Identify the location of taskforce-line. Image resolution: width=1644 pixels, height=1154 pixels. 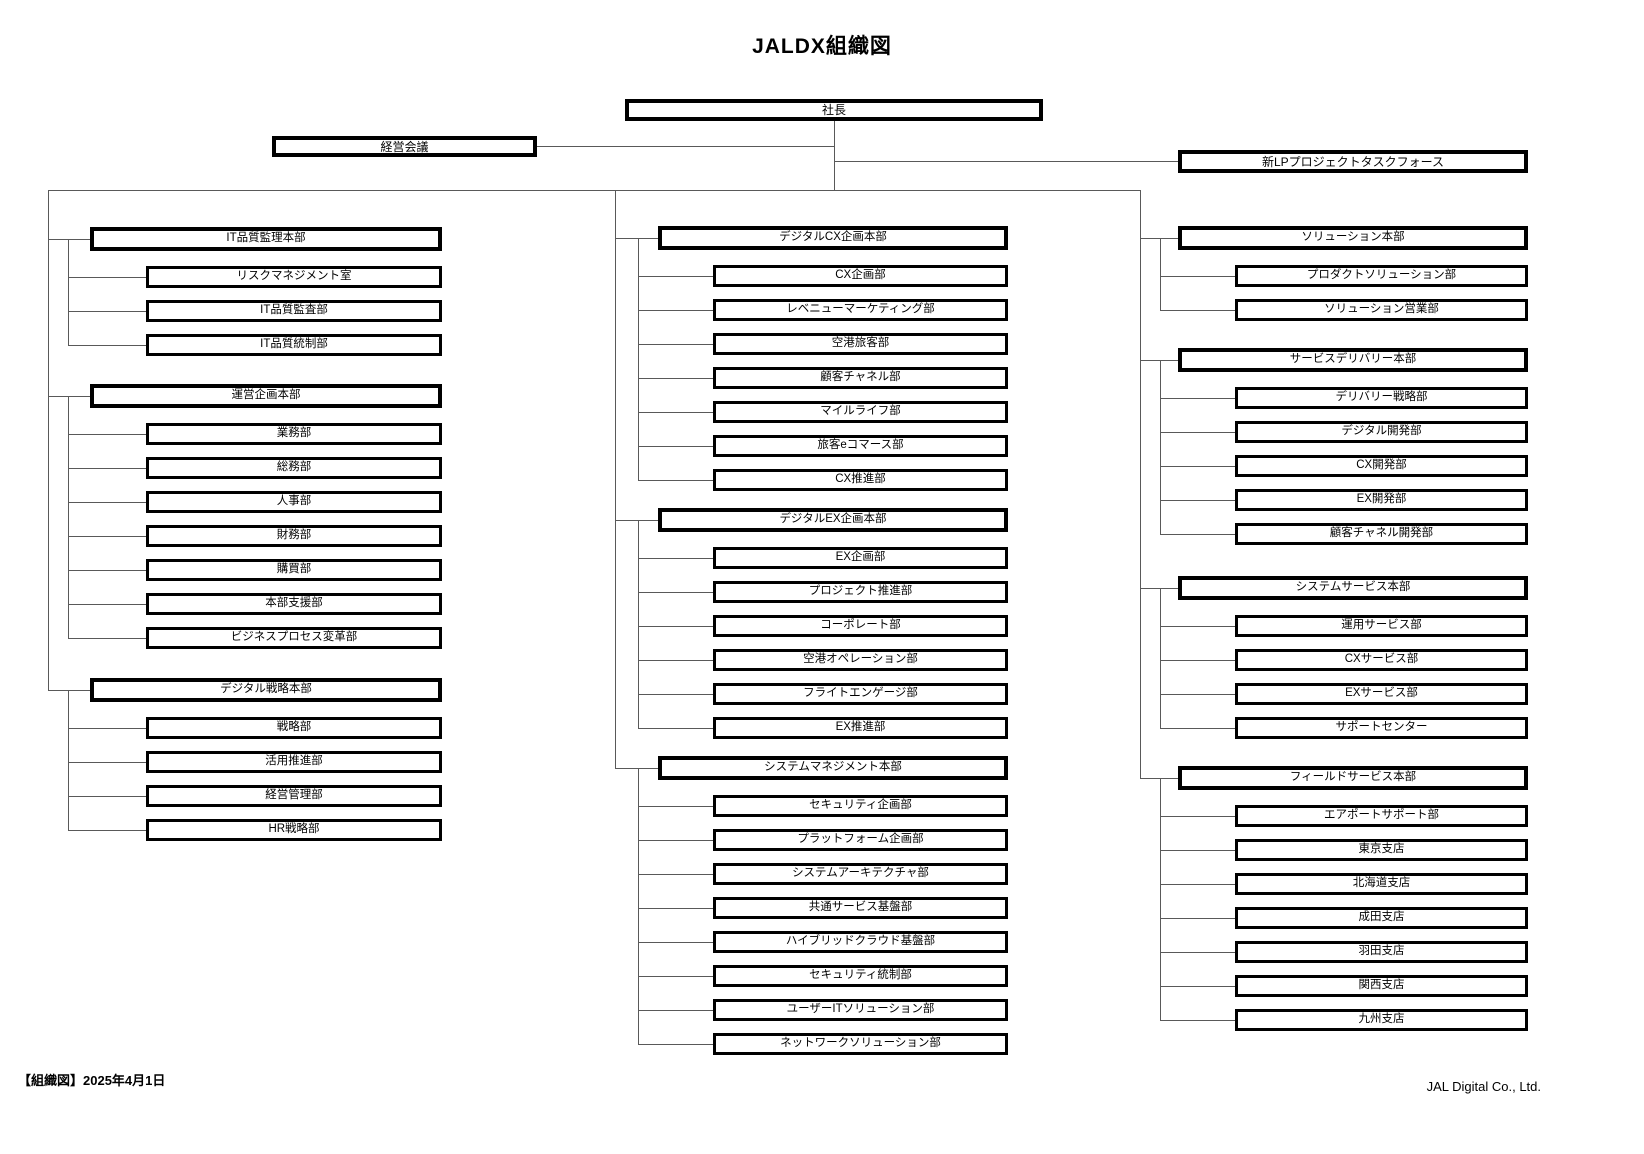
(1006, 161).